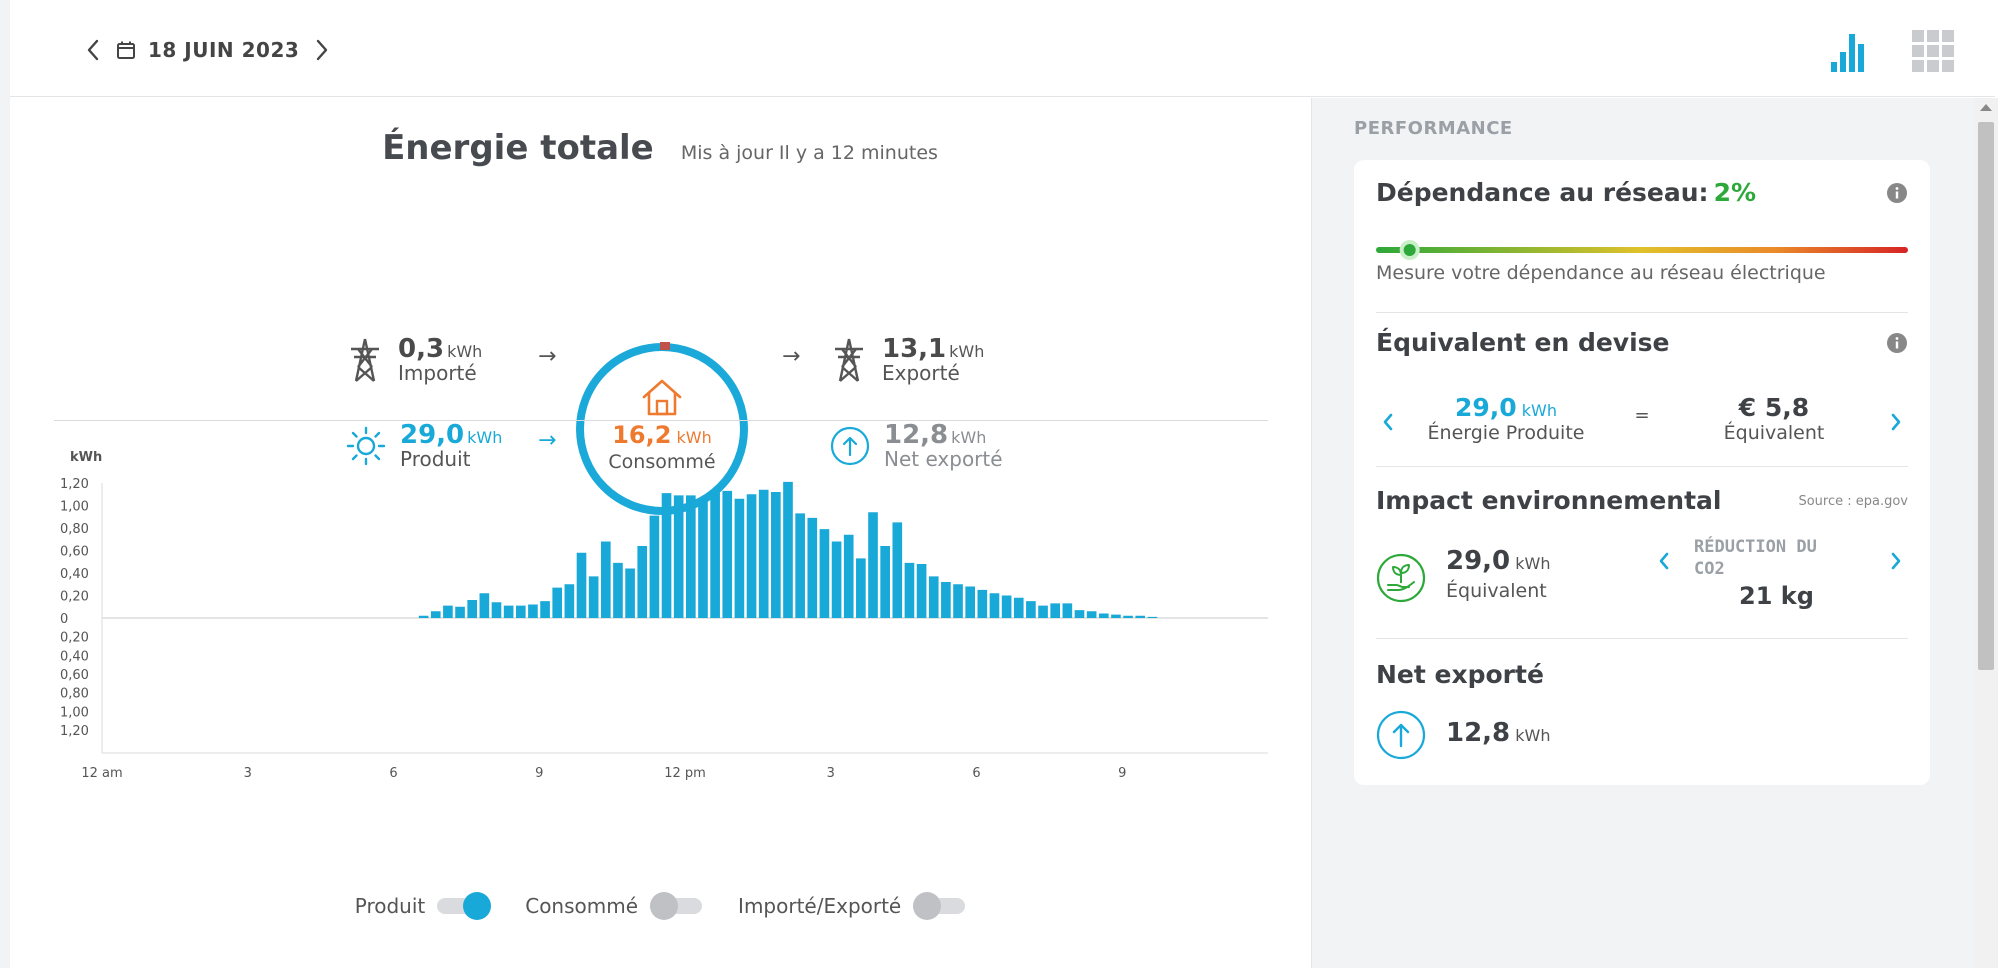 Image resolution: width=2000 pixels, height=968 pixels. Describe the element at coordinates (1774, 418) in the screenshot. I see `currency-money: € 5,8 Équivalent` at that location.